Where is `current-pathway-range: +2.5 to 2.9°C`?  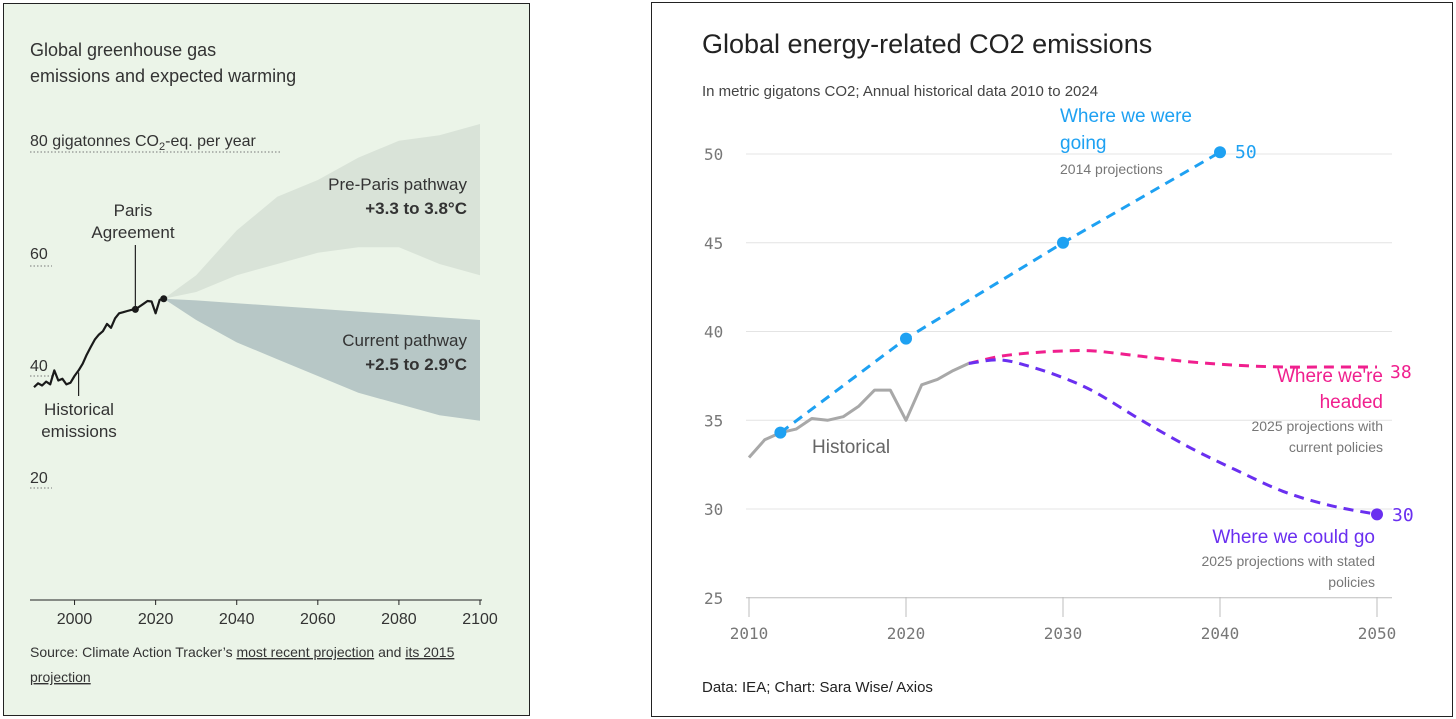
current-pathway-range: +2.5 to 2.9°C is located at coordinates (416, 364).